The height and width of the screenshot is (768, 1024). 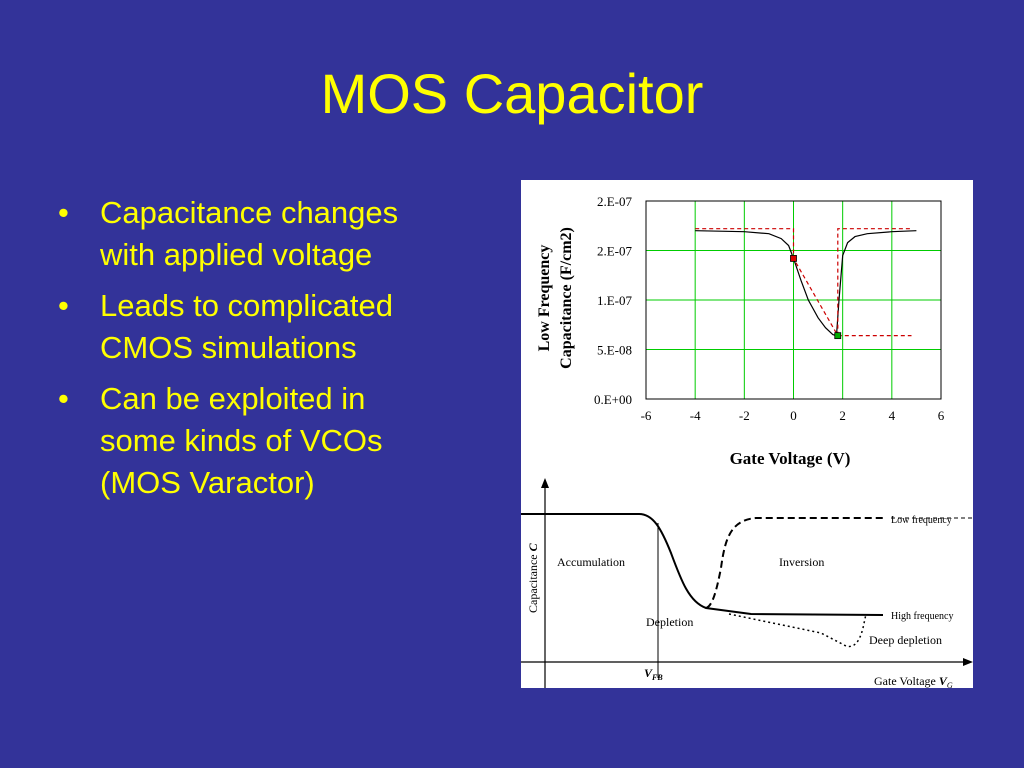 I want to click on schematic-y-symbol: C, so click(x=533, y=546).